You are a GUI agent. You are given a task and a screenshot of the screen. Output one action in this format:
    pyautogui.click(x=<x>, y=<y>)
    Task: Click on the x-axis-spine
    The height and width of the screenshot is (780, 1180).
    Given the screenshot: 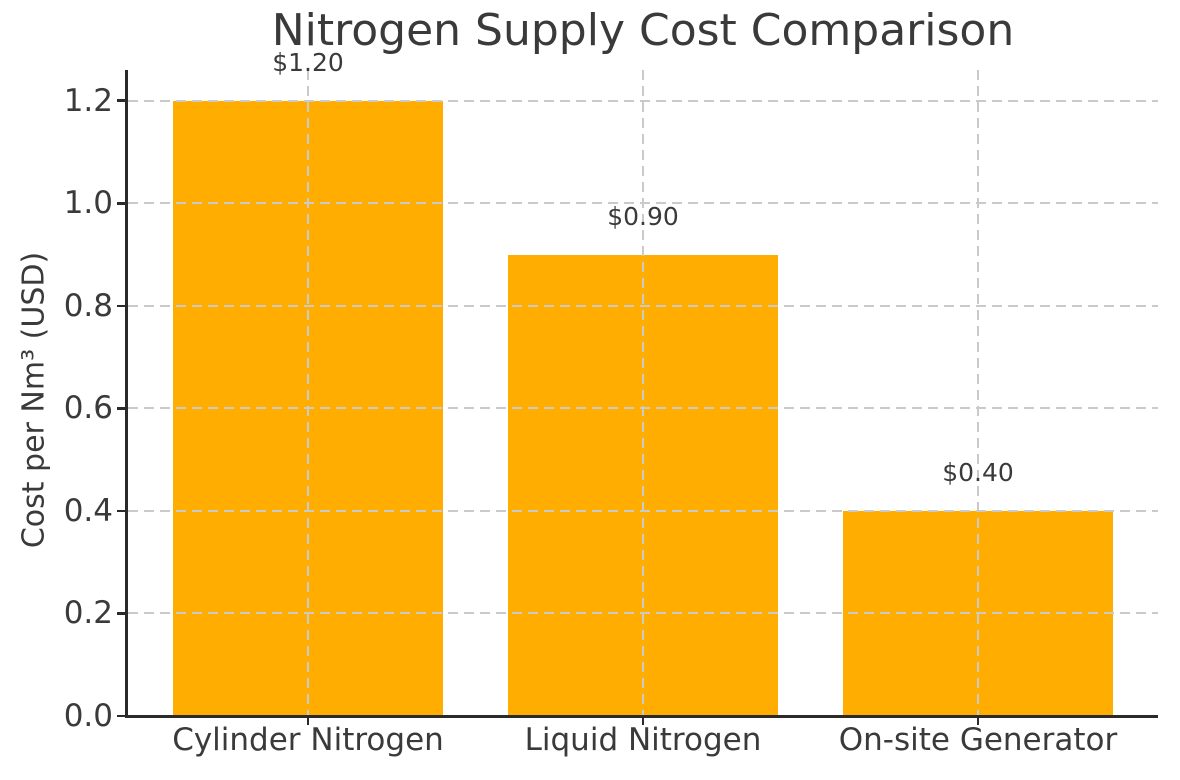 What is the action you would take?
    pyautogui.click(x=641, y=716)
    